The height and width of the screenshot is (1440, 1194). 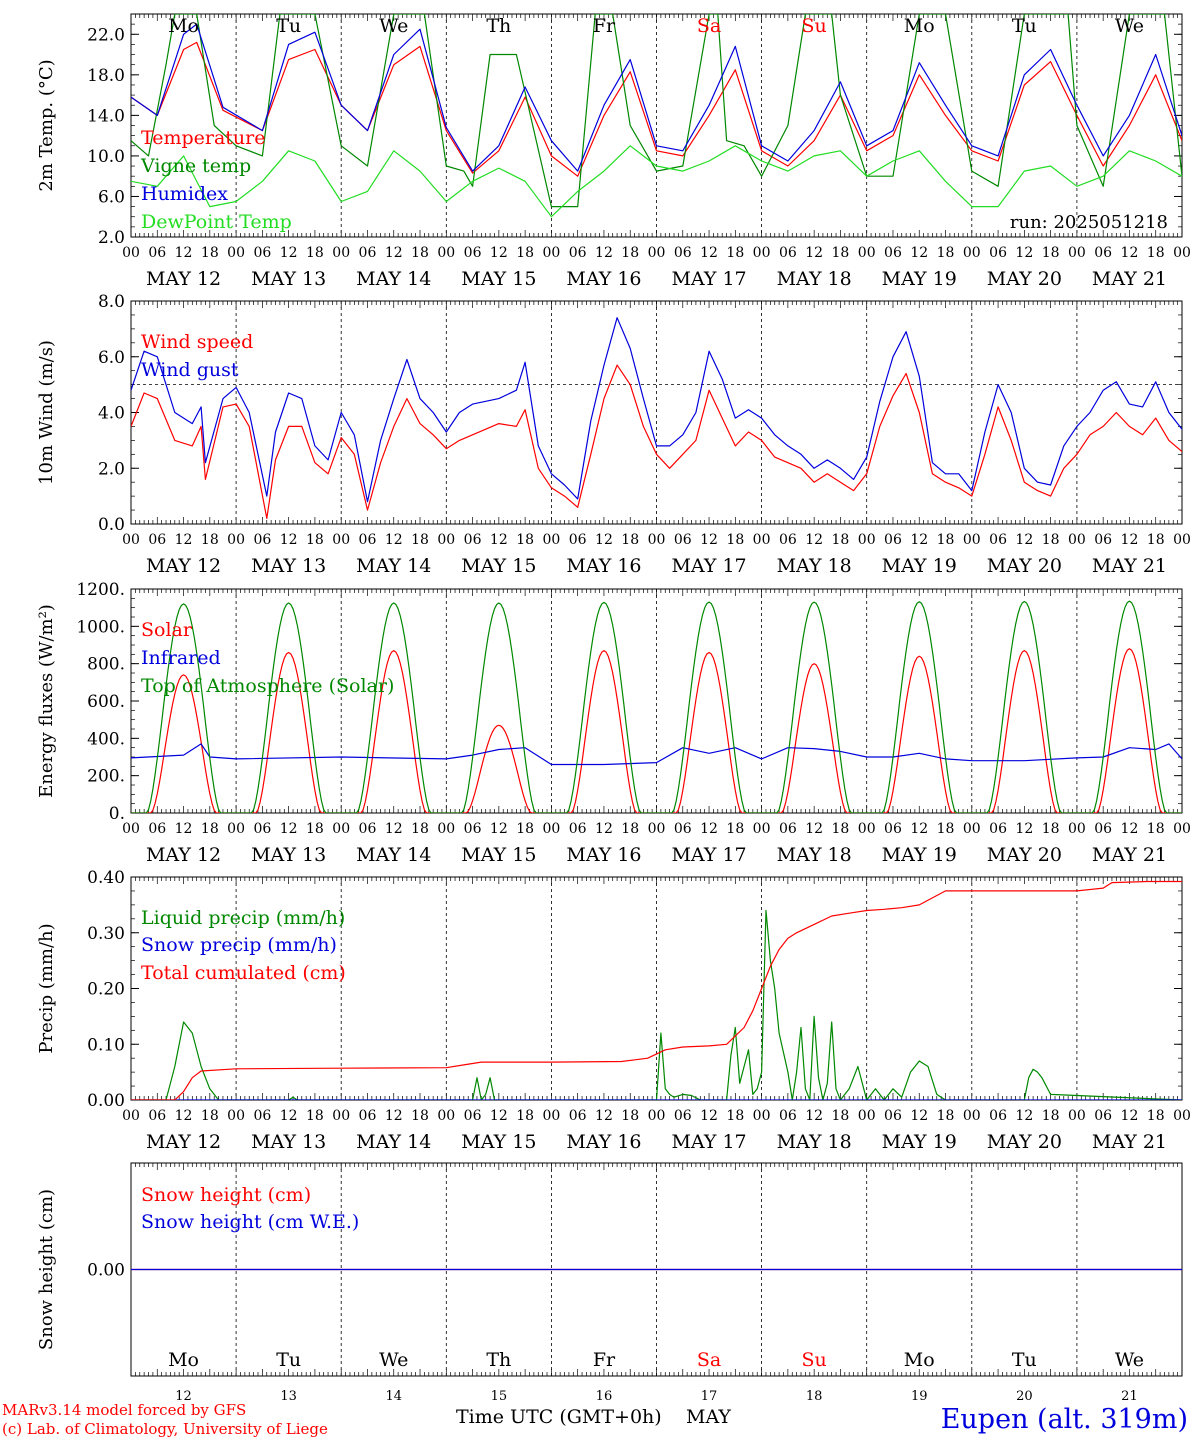 I want to click on y-tick-label: 6.0, so click(x=111, y=358).